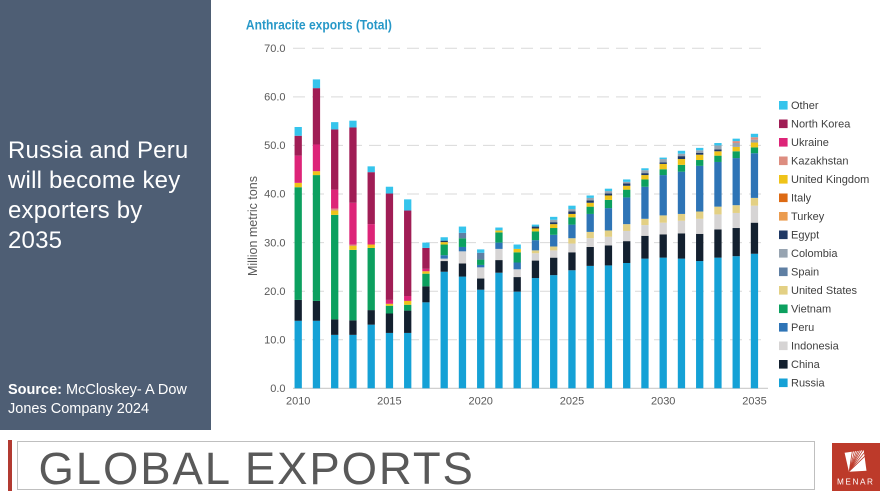 Image resolution: width=889 pixels, height=500 pixels. What do you see at coordinates (856, 482) in the screenshot?
I see `svg-text: MENAR` at bounding box center [856, 482].